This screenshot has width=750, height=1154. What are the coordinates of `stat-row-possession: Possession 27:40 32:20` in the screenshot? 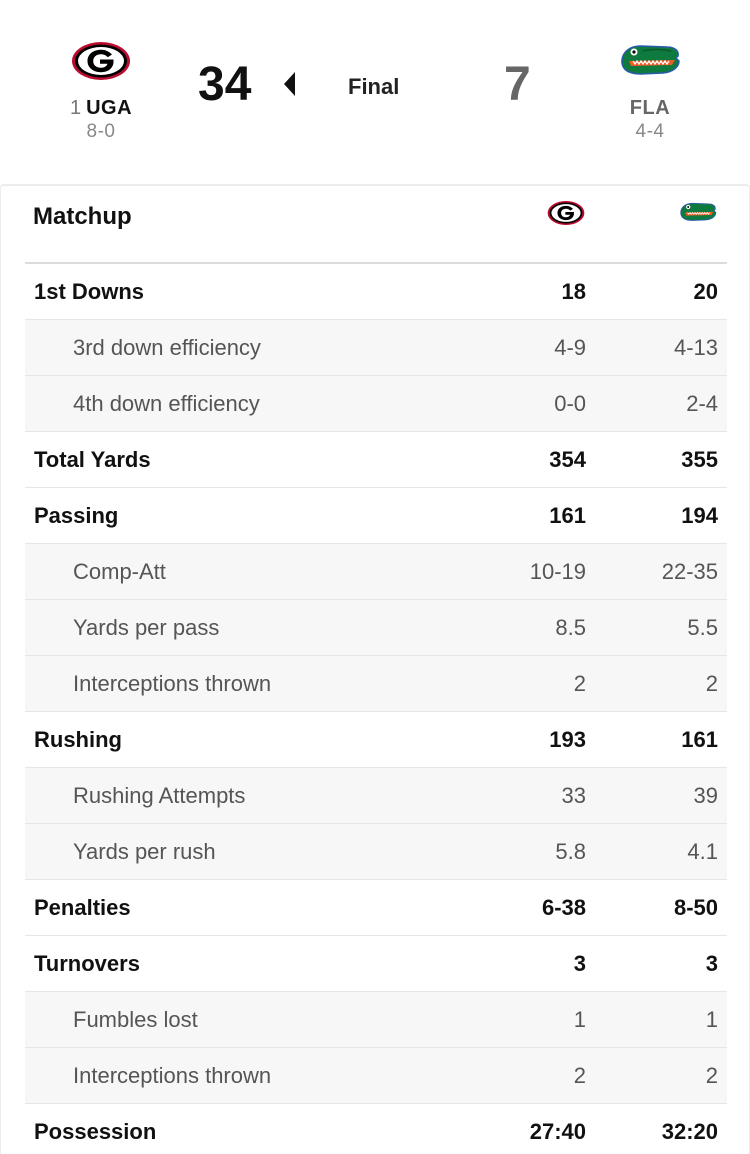 It's located at (376, 1129).